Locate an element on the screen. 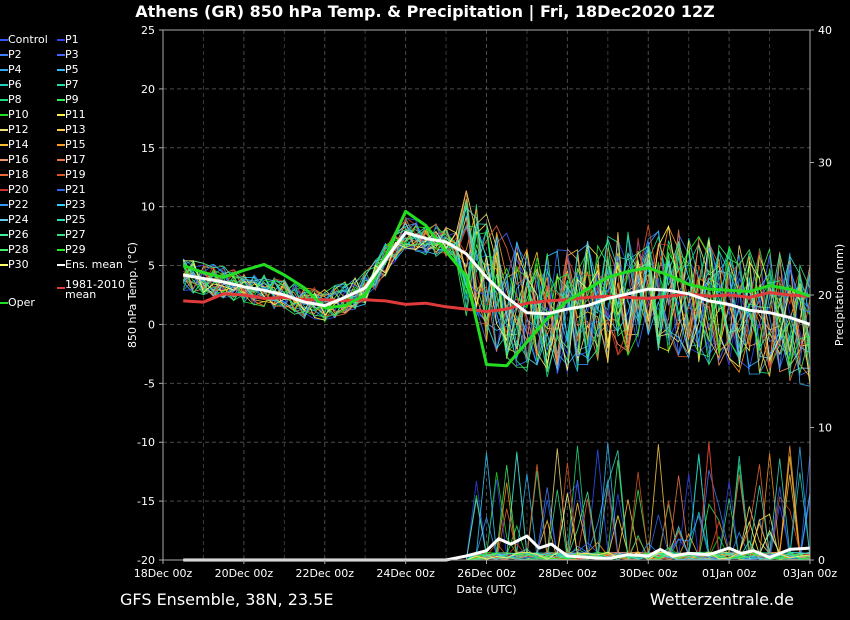 The image size is (850, 620). y2-tick-label: 30 is located at coordinates (825, 163).